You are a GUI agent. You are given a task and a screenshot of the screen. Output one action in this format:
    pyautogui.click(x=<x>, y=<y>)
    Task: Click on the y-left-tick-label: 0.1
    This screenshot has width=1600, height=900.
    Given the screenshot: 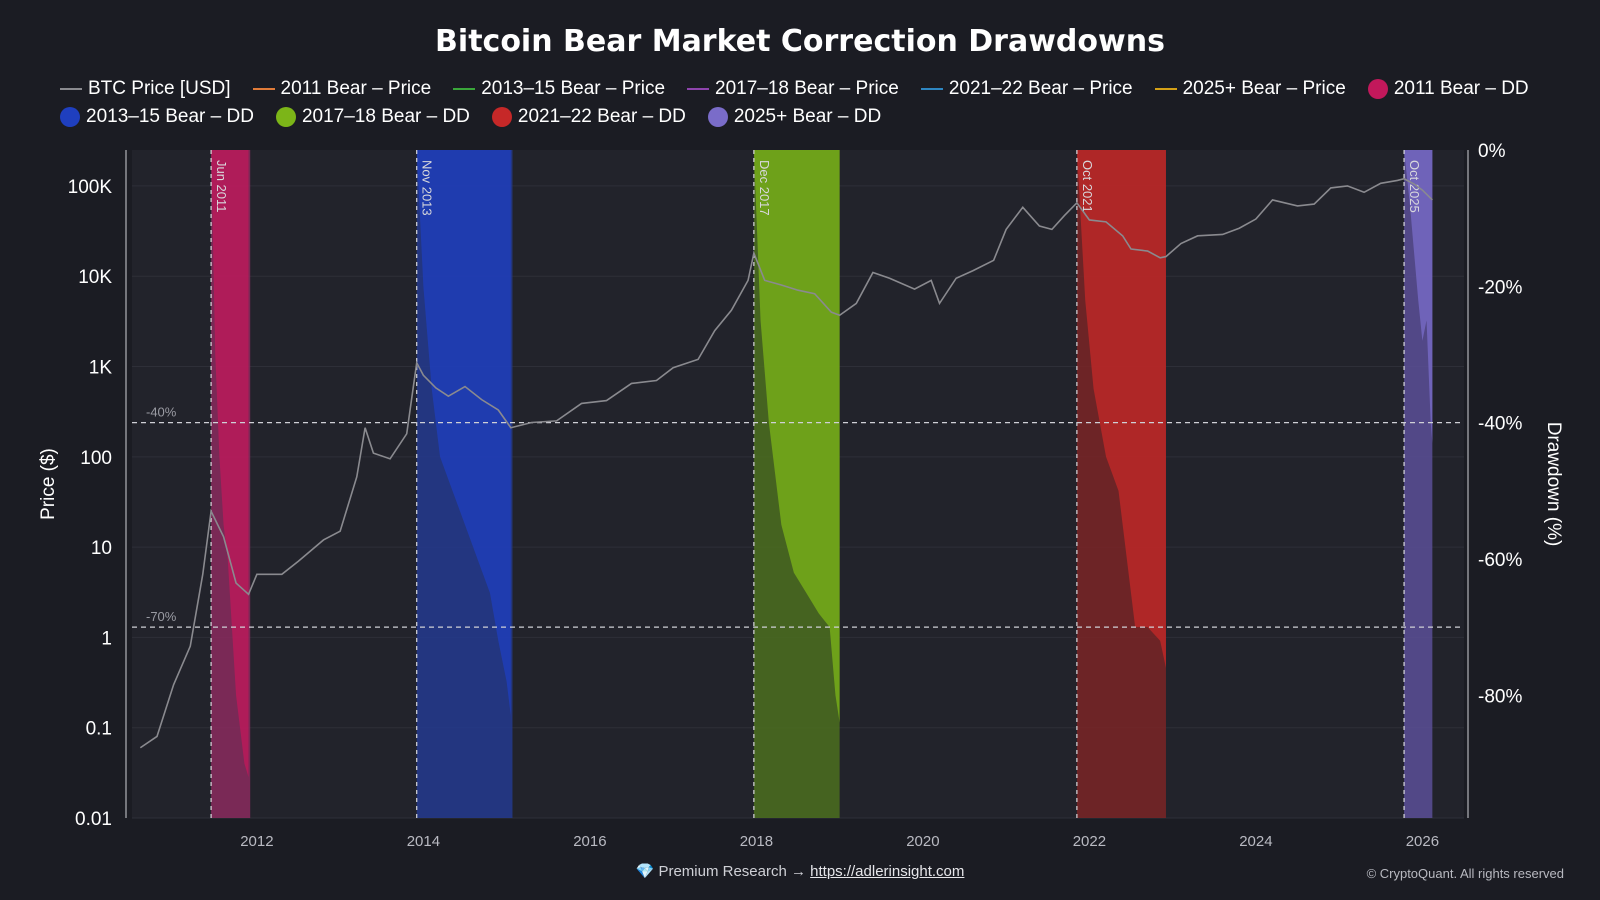 What is the action you would take?
    pyautogui.click(x=99, y=729)
    